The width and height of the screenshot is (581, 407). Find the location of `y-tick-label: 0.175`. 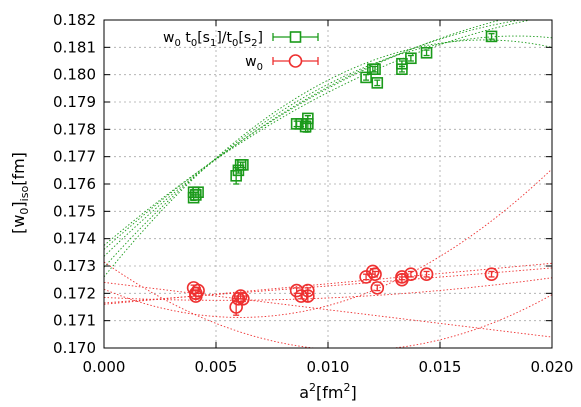

y-tick-label: 0.175 is located at coordinates (74, 211).